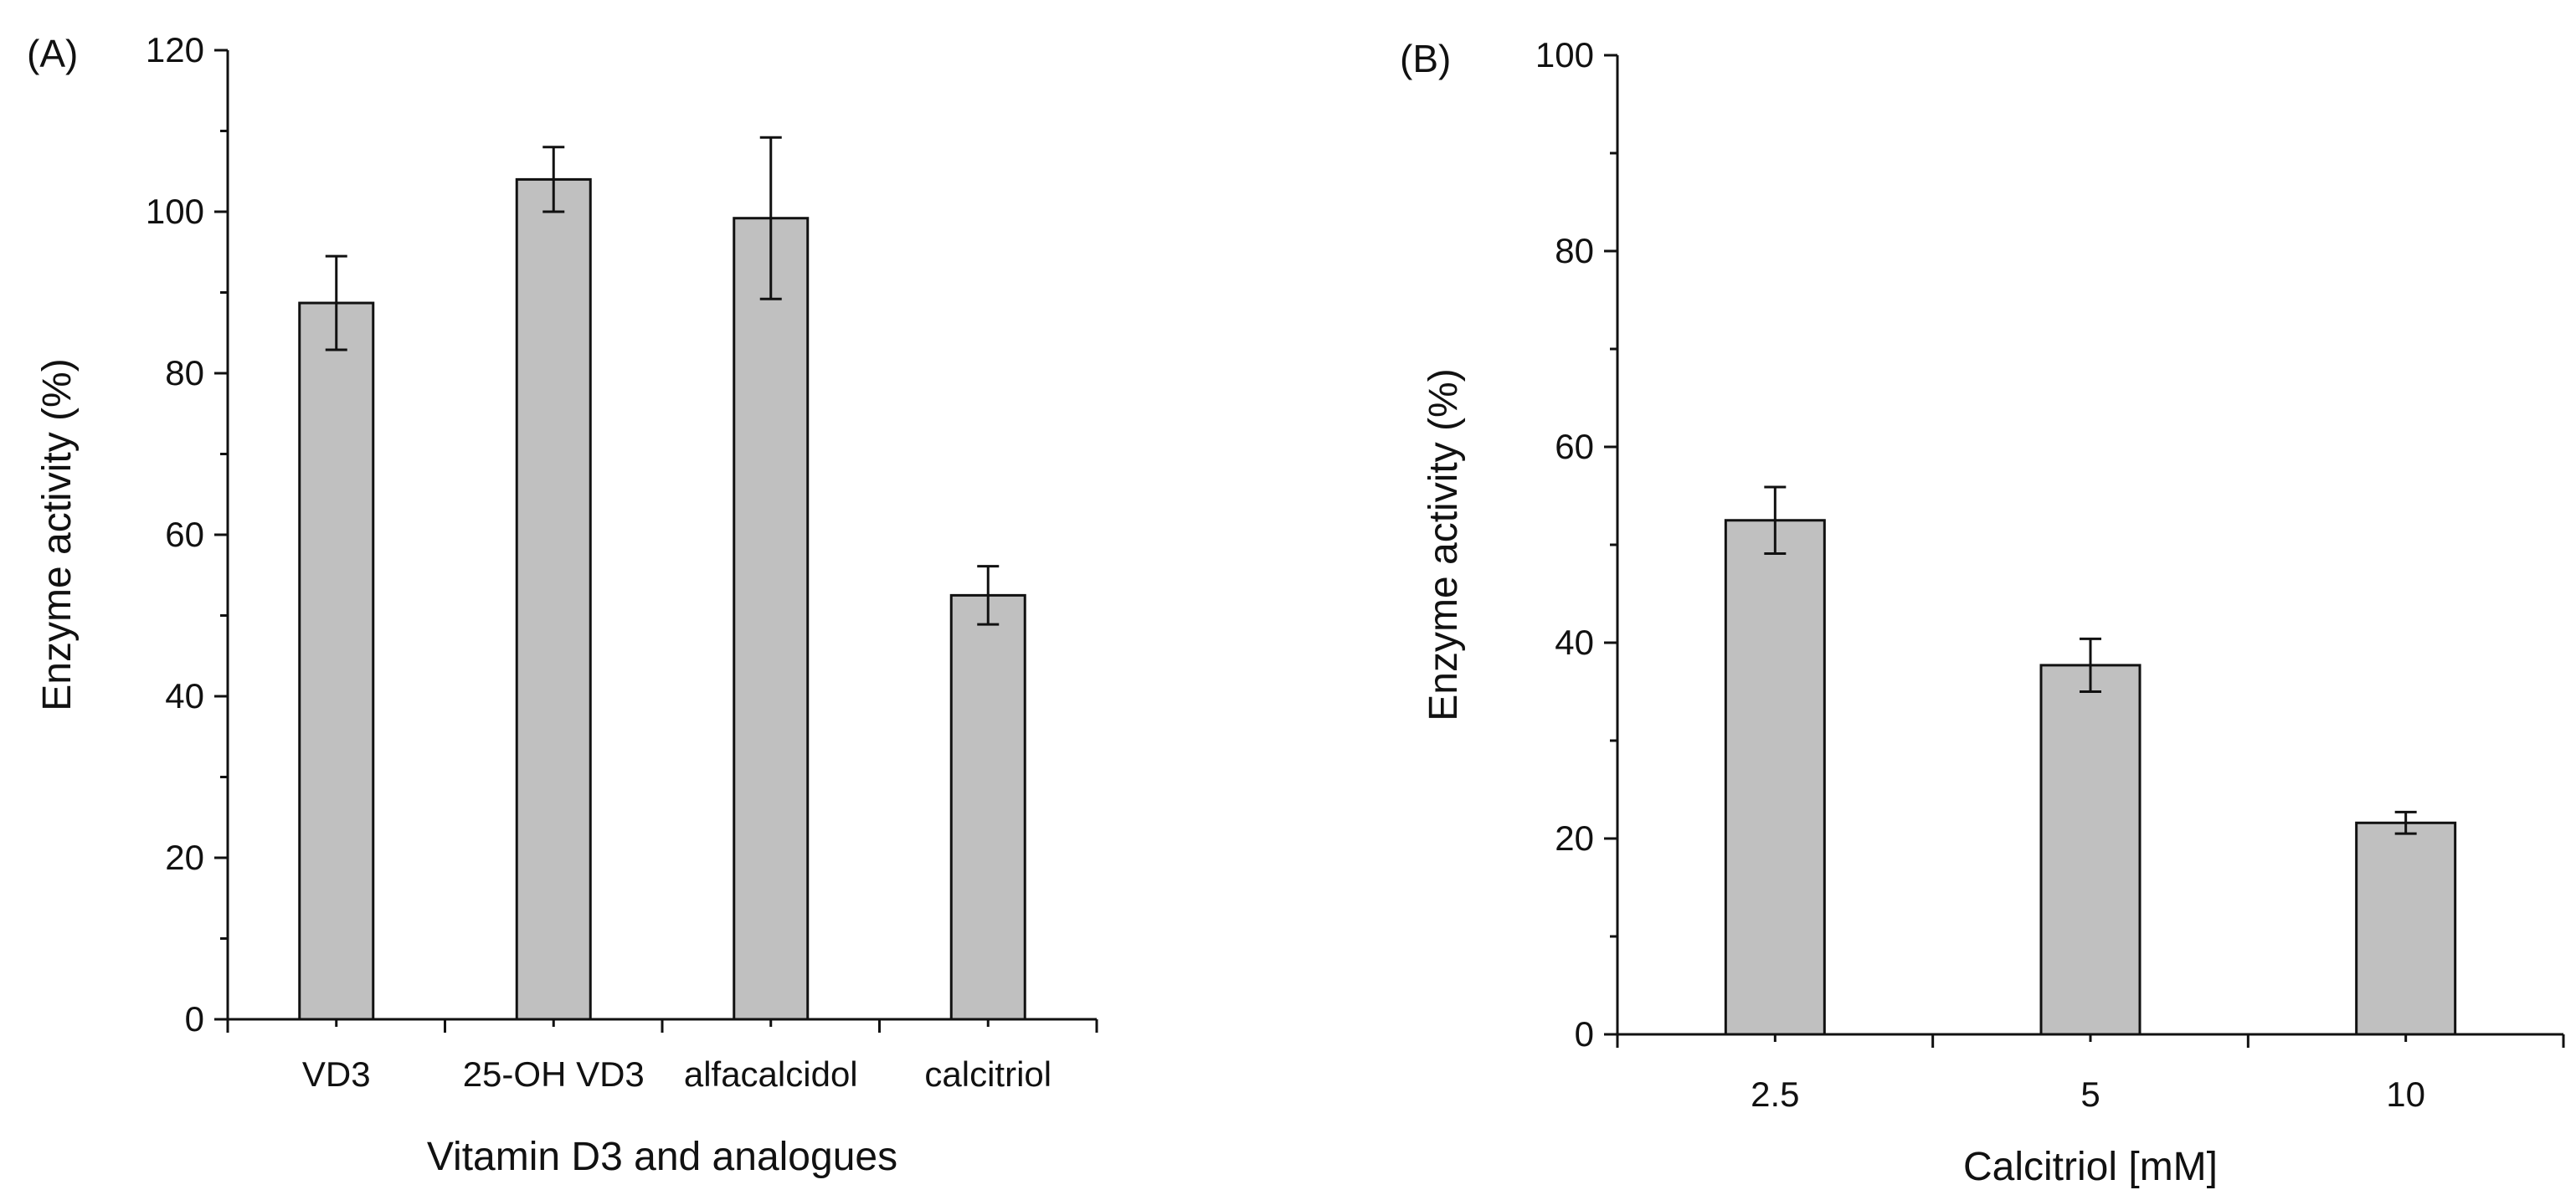  Describe the element at coordinates (336, 1074) in the screenshot. I see `x-category-label: VD3` at that location.